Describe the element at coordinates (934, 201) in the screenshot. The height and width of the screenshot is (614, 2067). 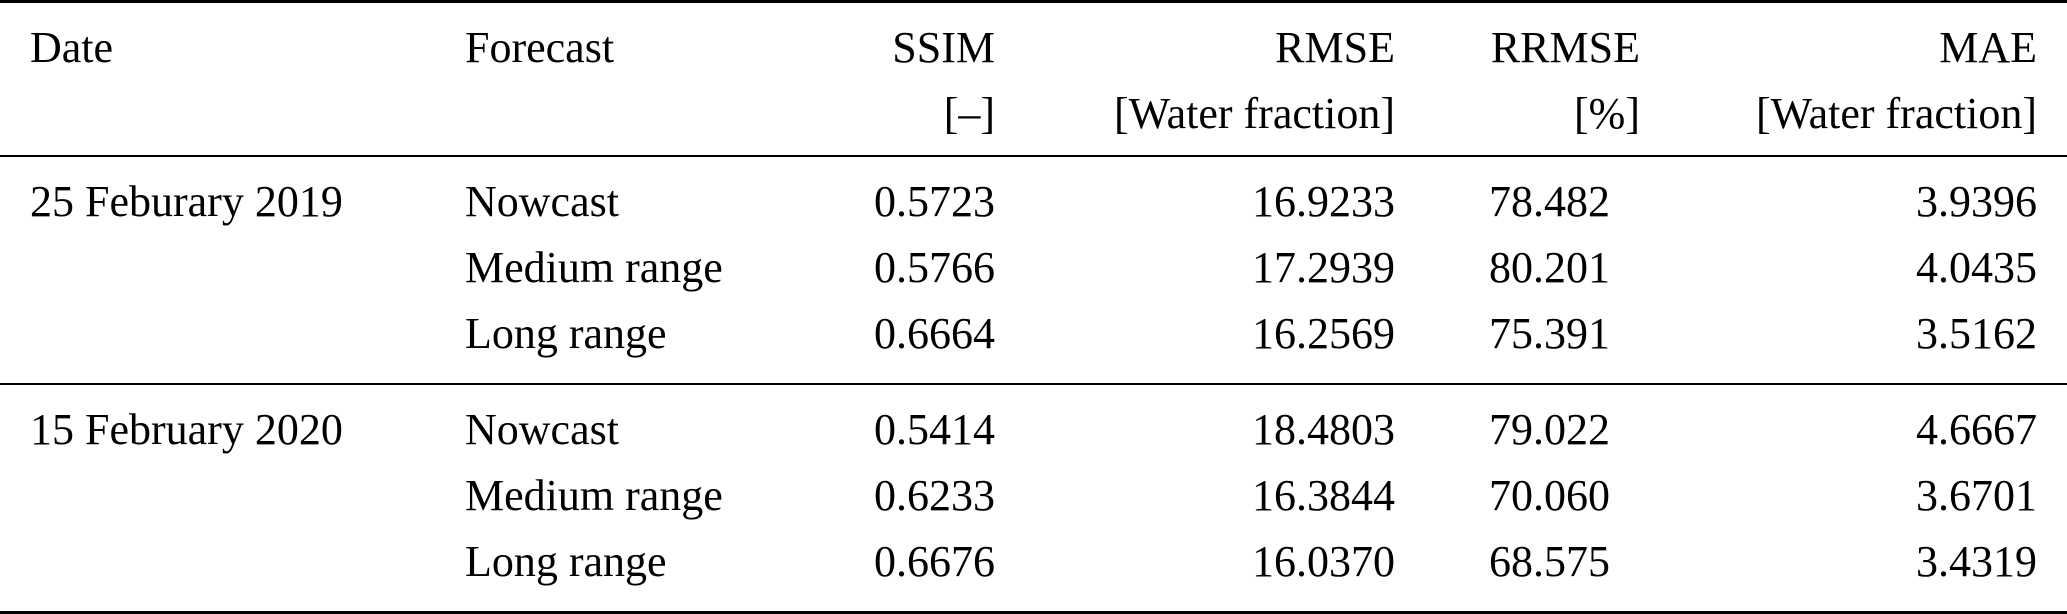
I see `ssim-value: 0.5723` at that location.